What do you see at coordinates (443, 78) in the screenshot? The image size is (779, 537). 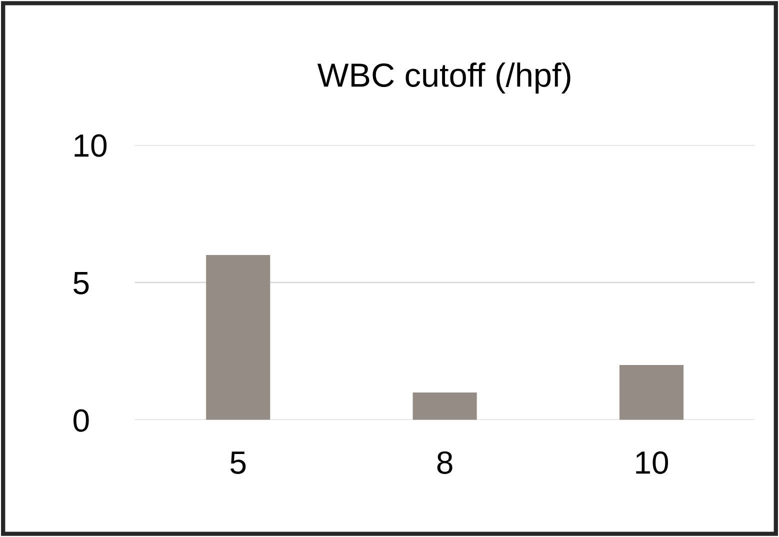 I see `chart-title: WBC cutoff (/hpf)` at bounding box center [443, 78].